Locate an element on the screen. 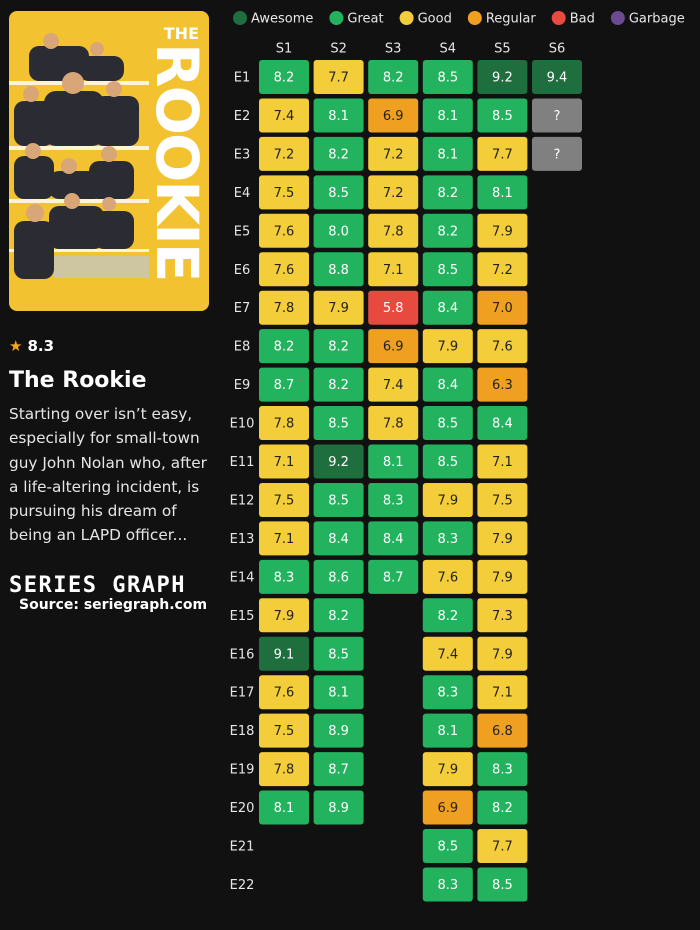 This screenshot has height=930, width=700. star-icon: ★ is located at coordinates (16, 346).